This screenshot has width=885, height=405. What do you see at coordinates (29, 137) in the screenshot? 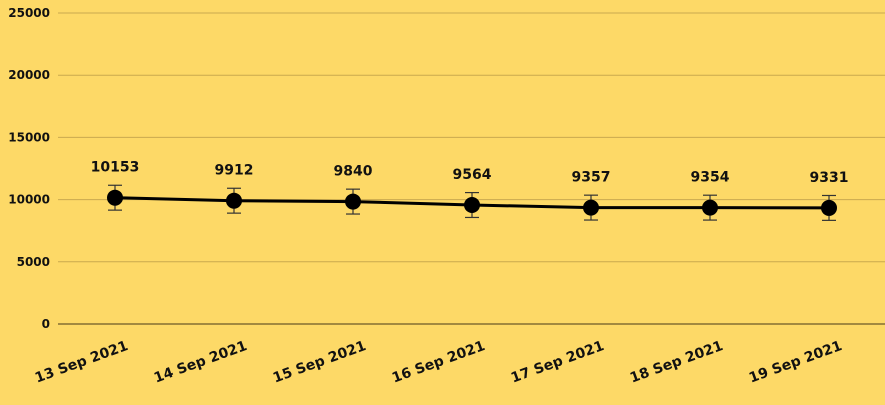
I see `y-tick-label: 15000` at bounding box center [29, 137].